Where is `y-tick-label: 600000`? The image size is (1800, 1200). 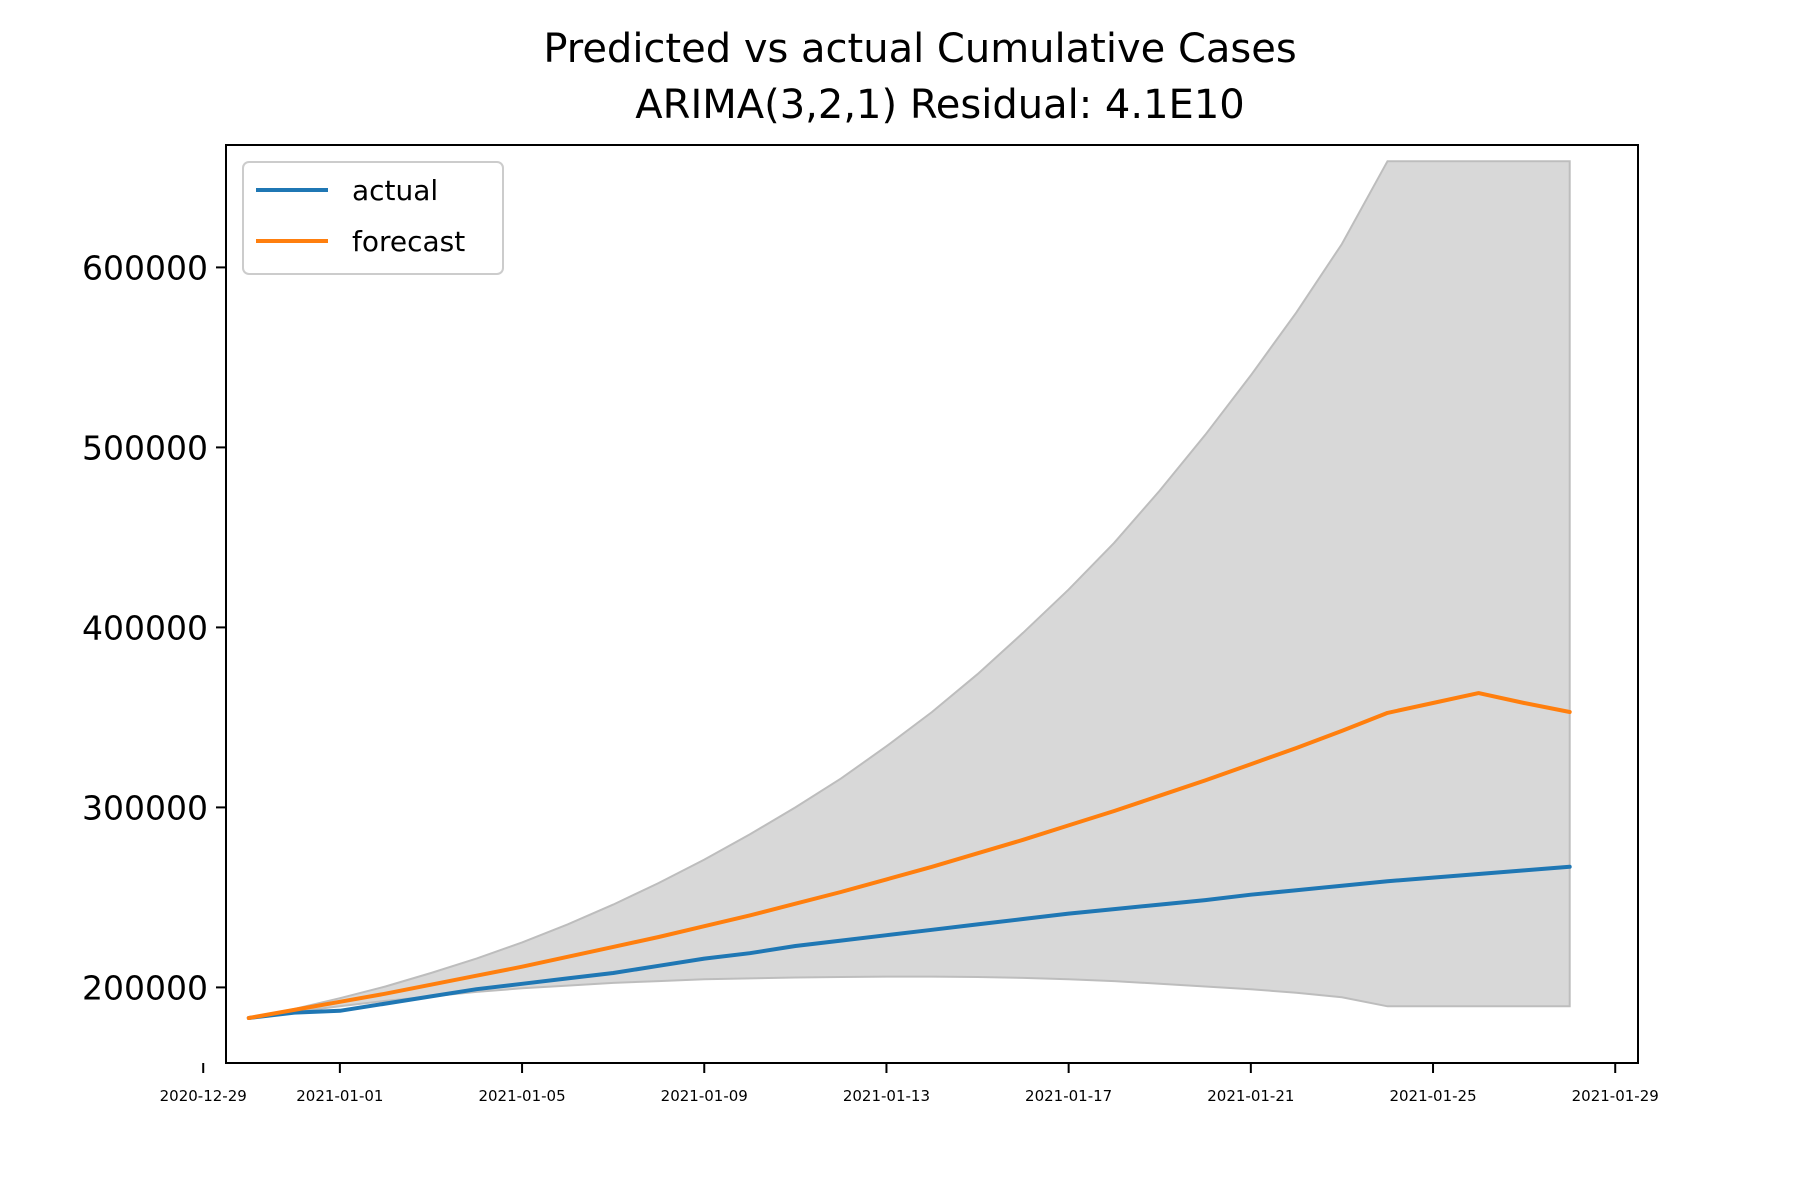 y-tick-label: 600000 is located at coordinates (145, 267).